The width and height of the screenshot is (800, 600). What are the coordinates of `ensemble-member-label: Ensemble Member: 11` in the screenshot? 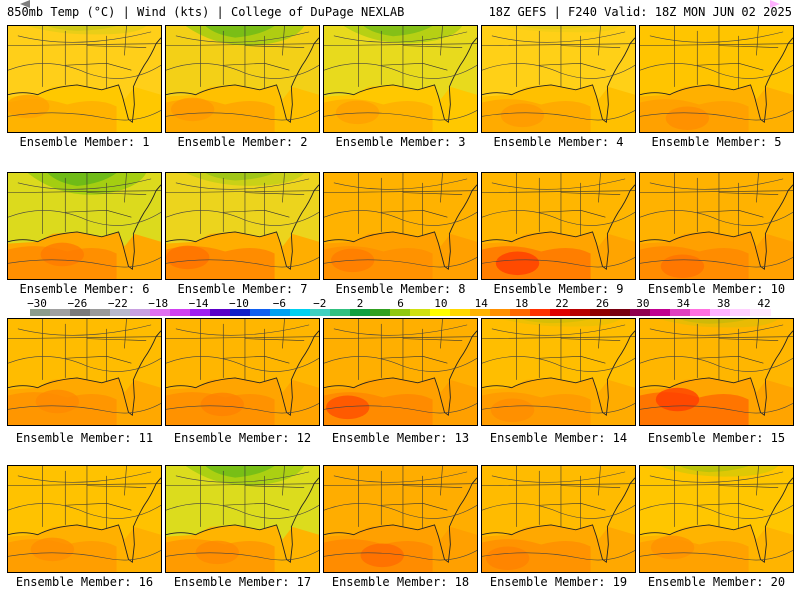 It's located at (84, 438).